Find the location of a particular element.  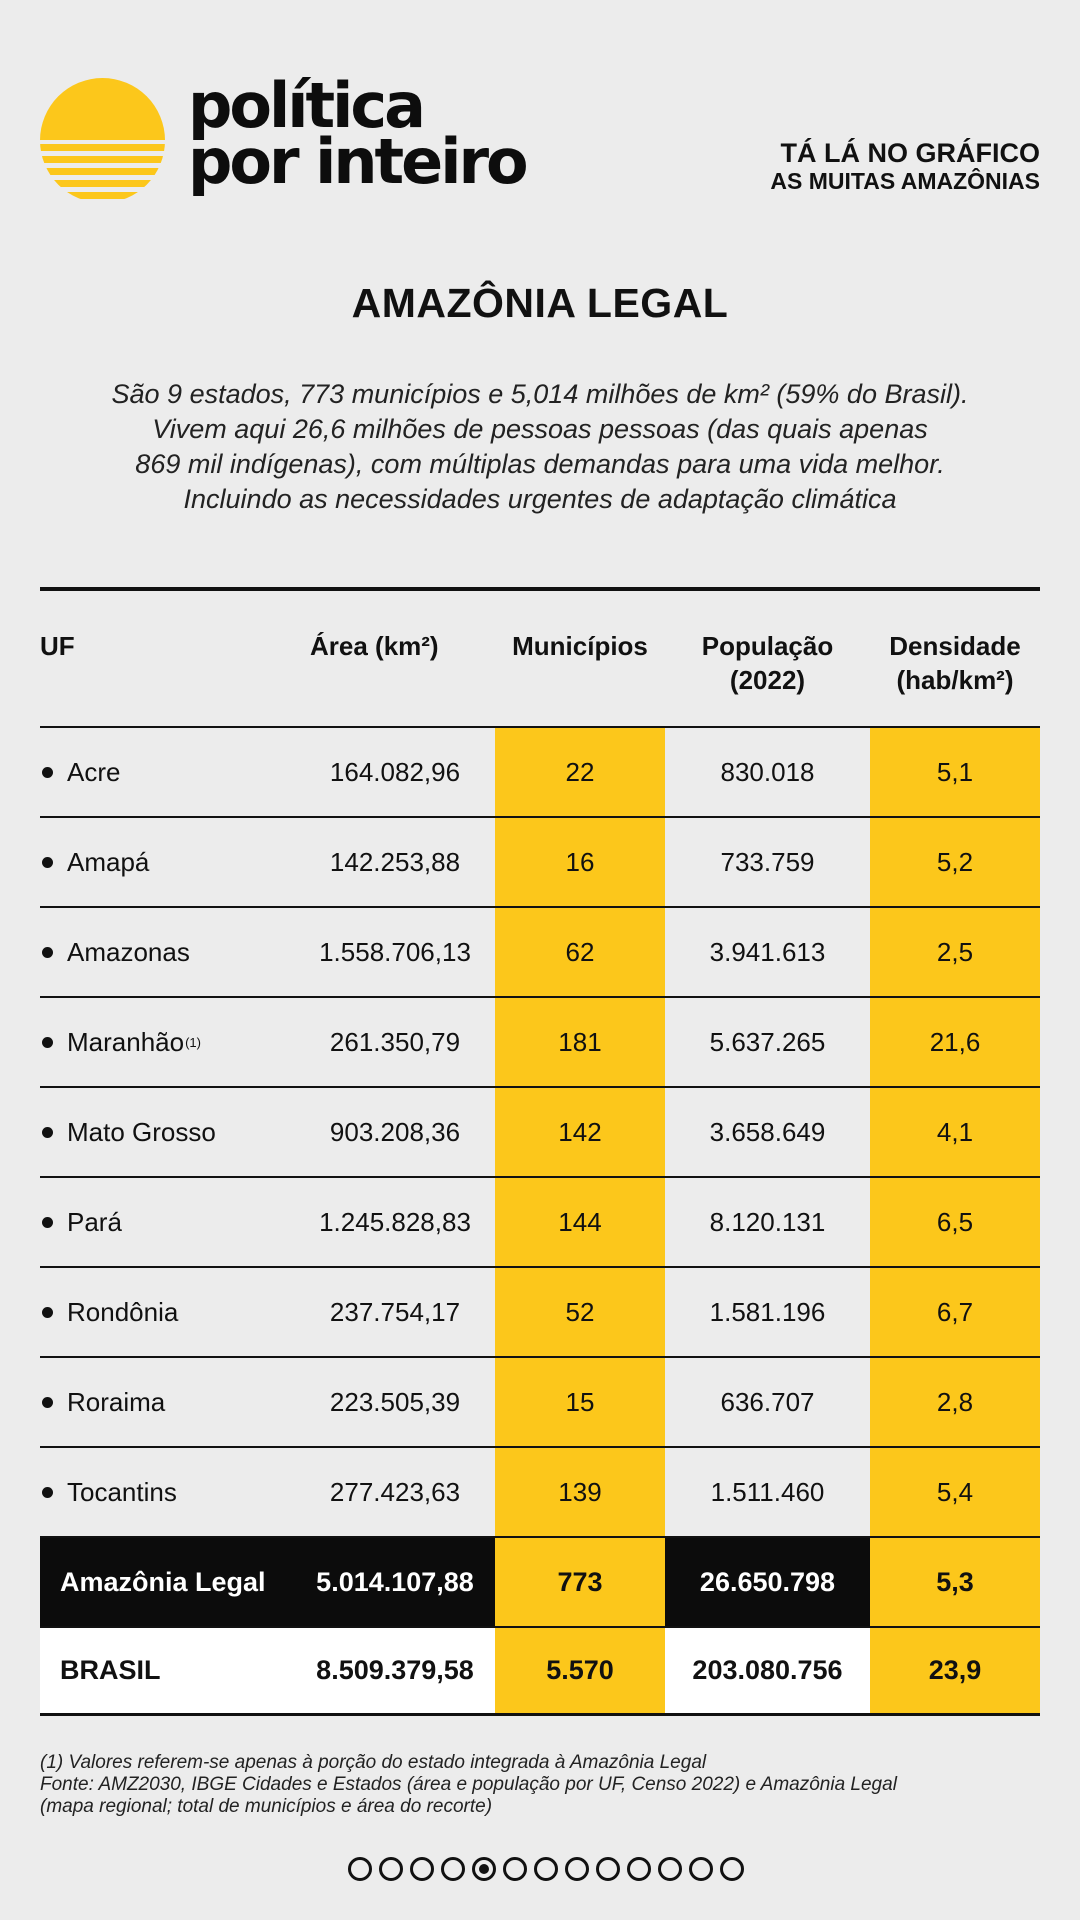

header-densidade-line-2: (hab/km²) is located at coordinates (955, 680).